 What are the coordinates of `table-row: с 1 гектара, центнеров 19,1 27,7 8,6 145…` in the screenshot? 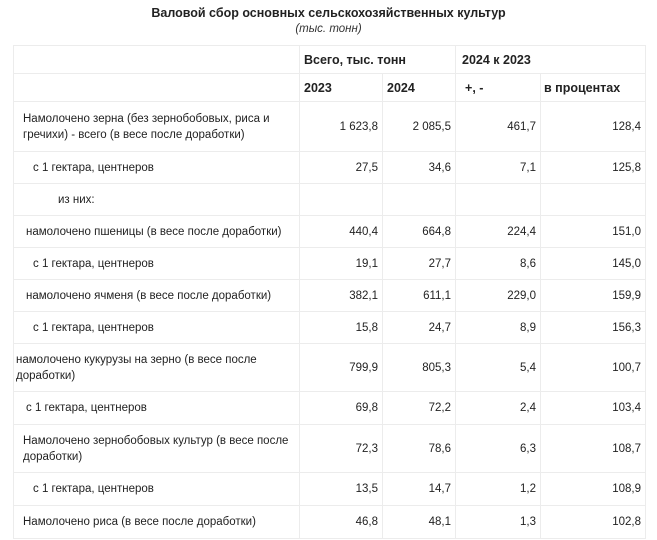 It's located at (330, 263).